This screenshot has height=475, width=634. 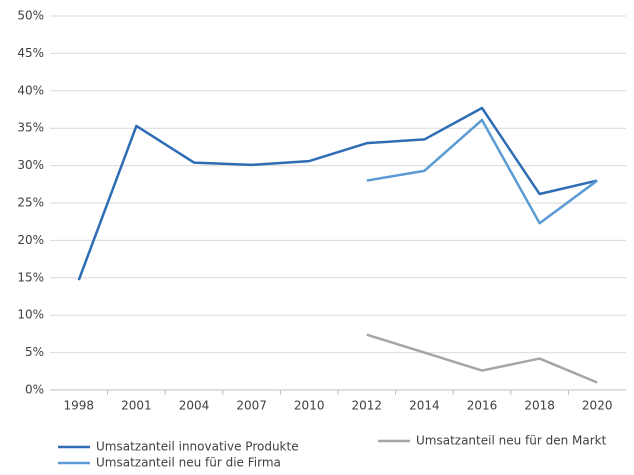 What do you see at coordinates (30, 53) in the screenshot?
I see `y-tick-label: 45%` at bounding box center [30, 53].